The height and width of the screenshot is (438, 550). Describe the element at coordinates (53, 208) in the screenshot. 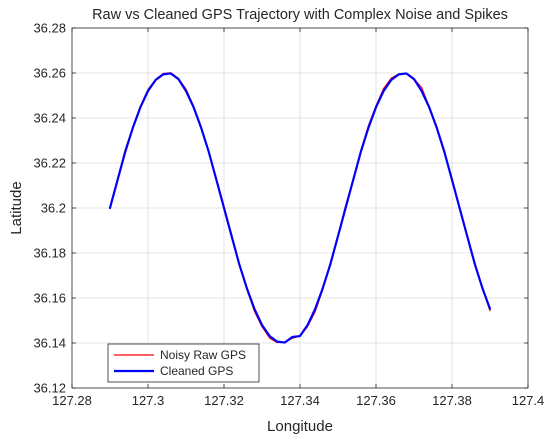

I see `y-tick-label: 36.2` at that location.